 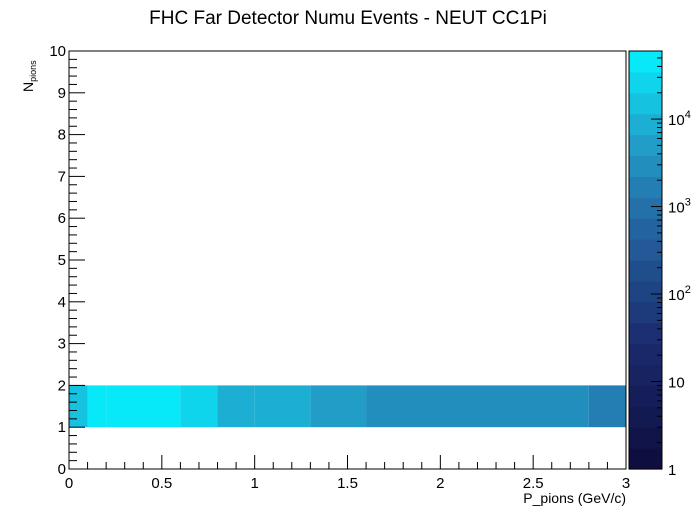 I want to click on x-axis: 0 0.5 1 1.5 2 2.5 3, so click(x=347, y=473).